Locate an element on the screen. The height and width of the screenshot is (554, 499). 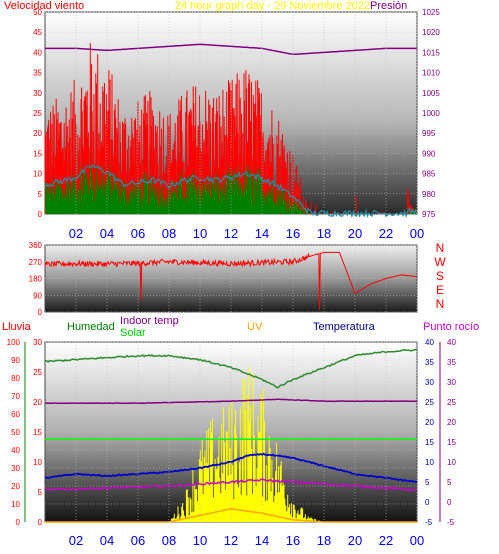
indoor-temp-label: Indoor temp is located at coordinates (149, 321).